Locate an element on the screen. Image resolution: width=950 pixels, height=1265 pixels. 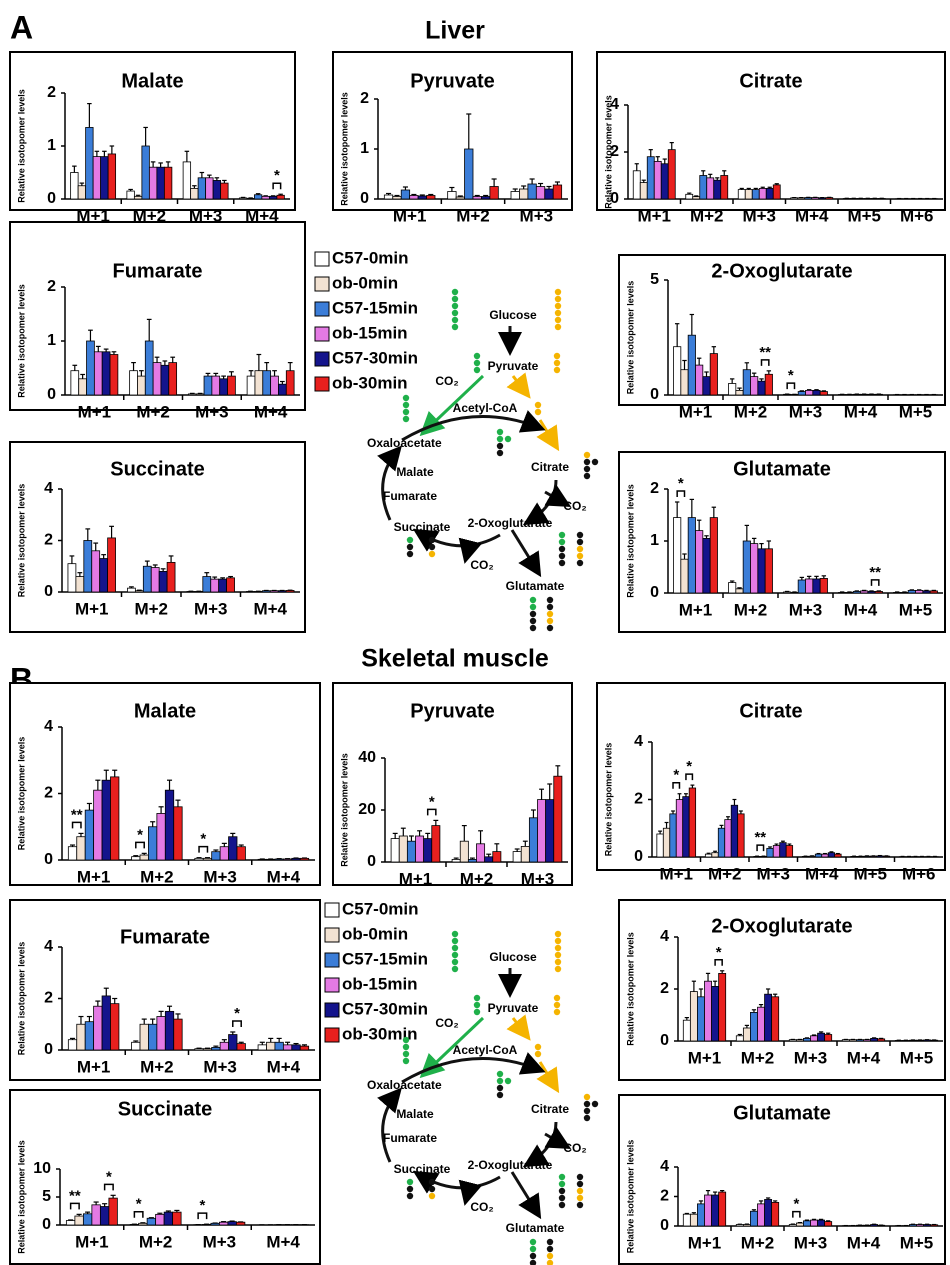
y-axis-label: Relative isotopomer levels is located at coordinates (630, 541).